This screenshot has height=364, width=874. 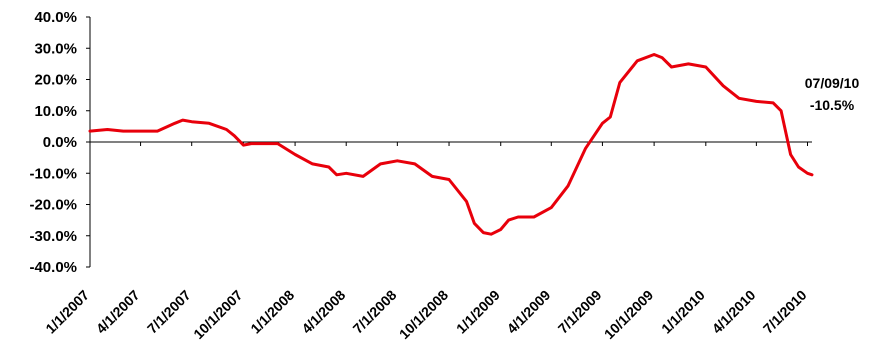 I want to click on x-tick-label: 10/1/2009, so click(x=629, y=315).